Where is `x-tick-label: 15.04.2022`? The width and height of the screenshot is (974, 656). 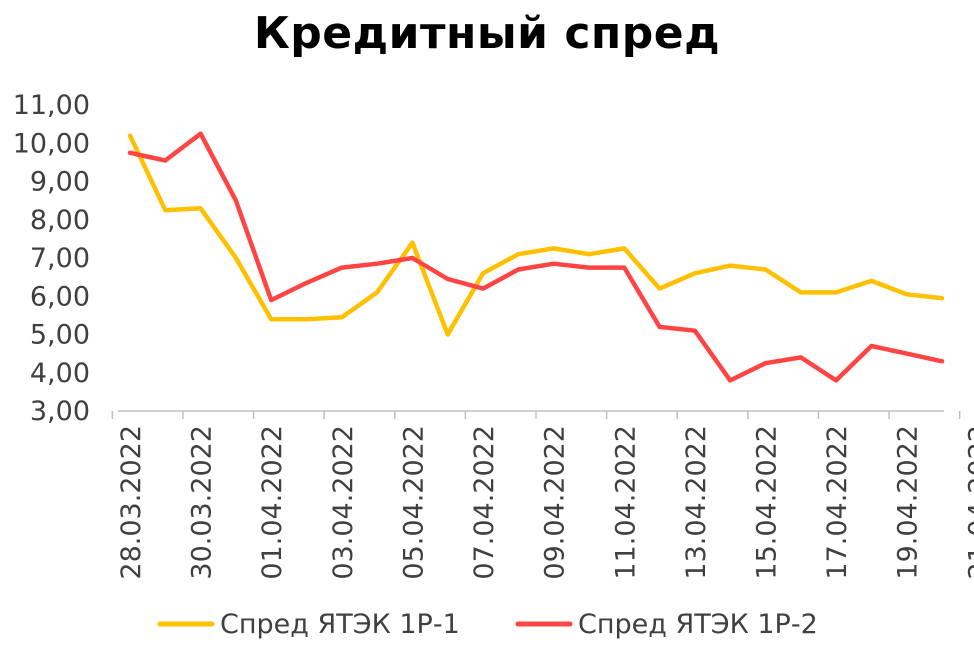 x-tick-label: 15.04.2022 is located at coordinates (766, 502).